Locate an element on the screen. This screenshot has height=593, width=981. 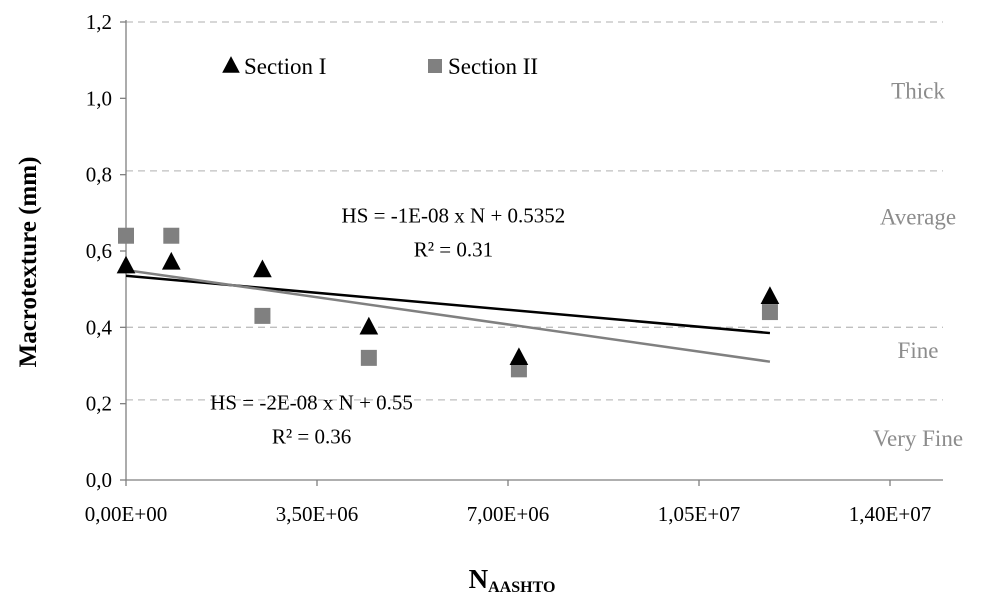
legend-label: Section I is located at coordinates (285, 66).